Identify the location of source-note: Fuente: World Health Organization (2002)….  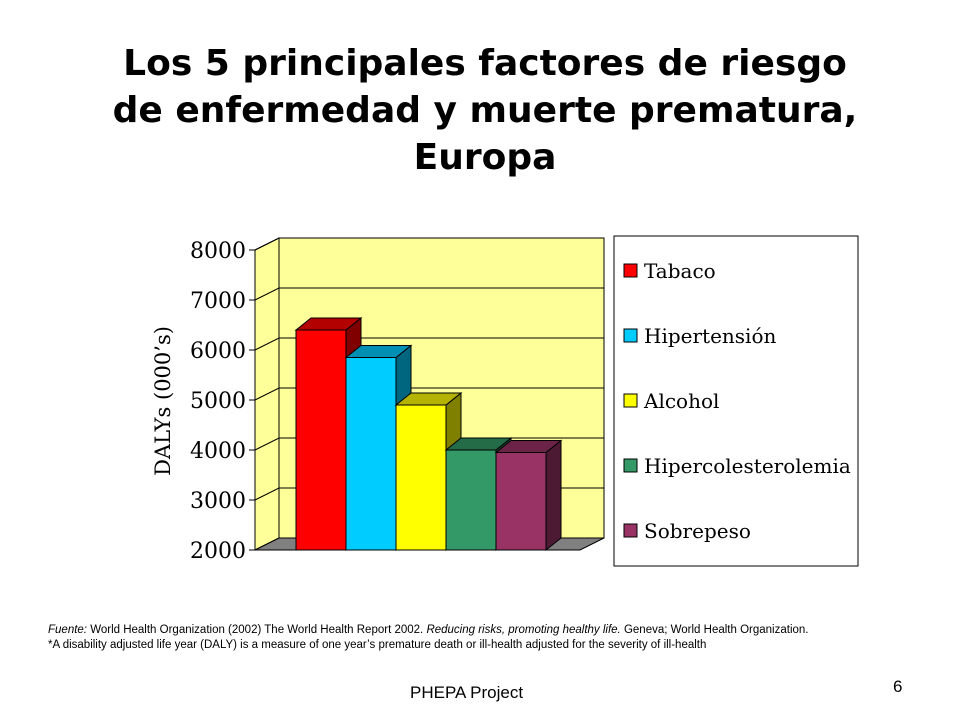
(493, 638).